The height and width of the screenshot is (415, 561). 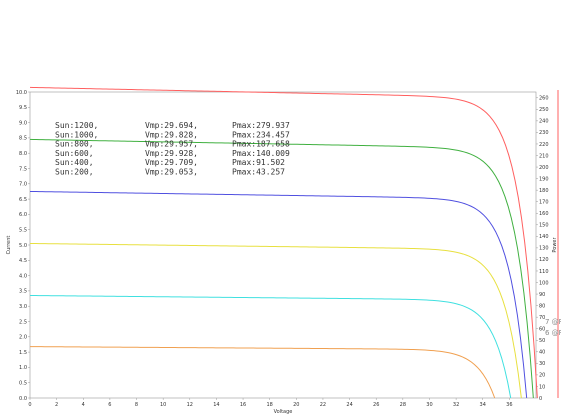 What do you see at coordinates (542, 330) in the screenshot?
I see `y2-tick-label: 60` at bounding box center [542, 330].